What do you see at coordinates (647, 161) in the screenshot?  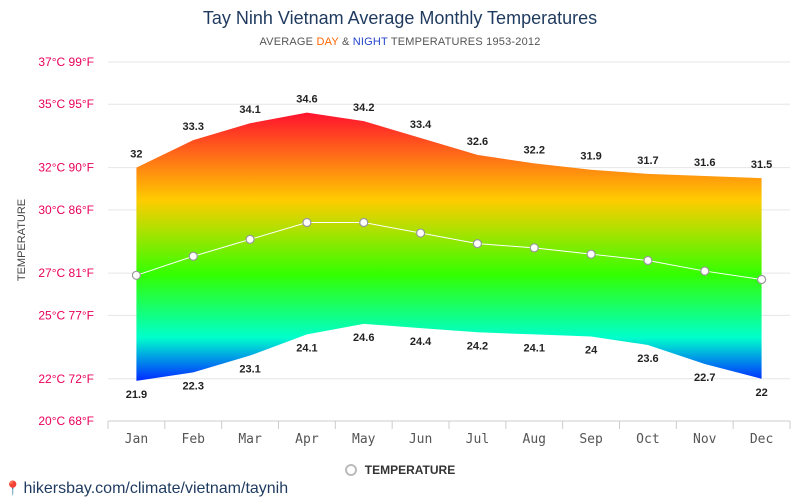 I see `day-data-label: 31.7` at bounding box center [647, 161].